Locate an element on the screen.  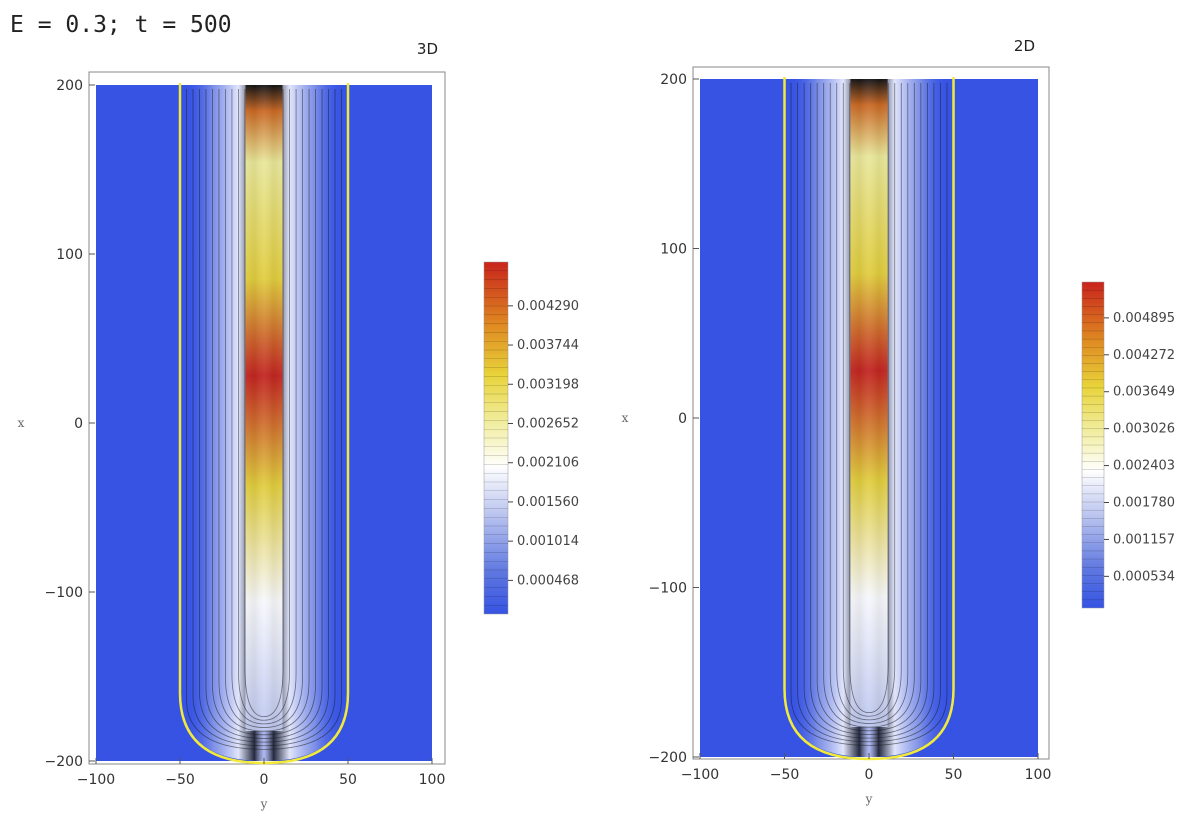
colorbar-label: 0.001780 is located at coordinates (1144, 502).